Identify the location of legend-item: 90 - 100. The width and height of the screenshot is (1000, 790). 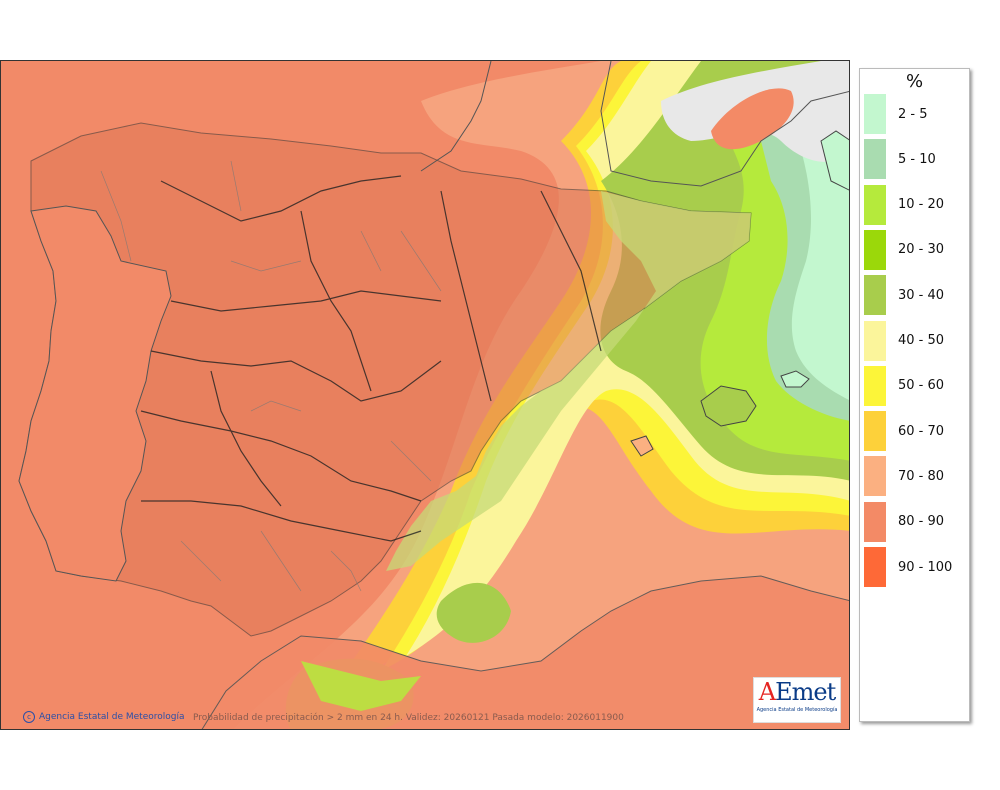
(908, 567).